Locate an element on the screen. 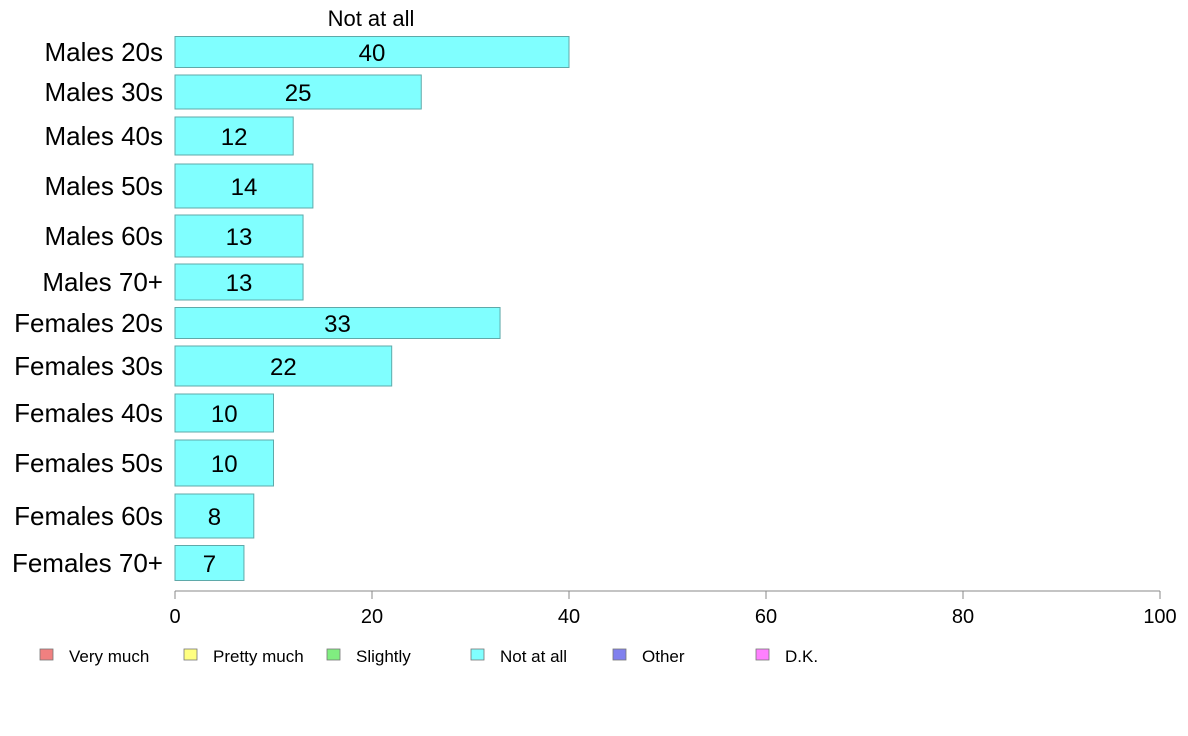 The height and width of the screenshot is (736, 1188). legend-label: Not at all is located at coordinates (533, 656).